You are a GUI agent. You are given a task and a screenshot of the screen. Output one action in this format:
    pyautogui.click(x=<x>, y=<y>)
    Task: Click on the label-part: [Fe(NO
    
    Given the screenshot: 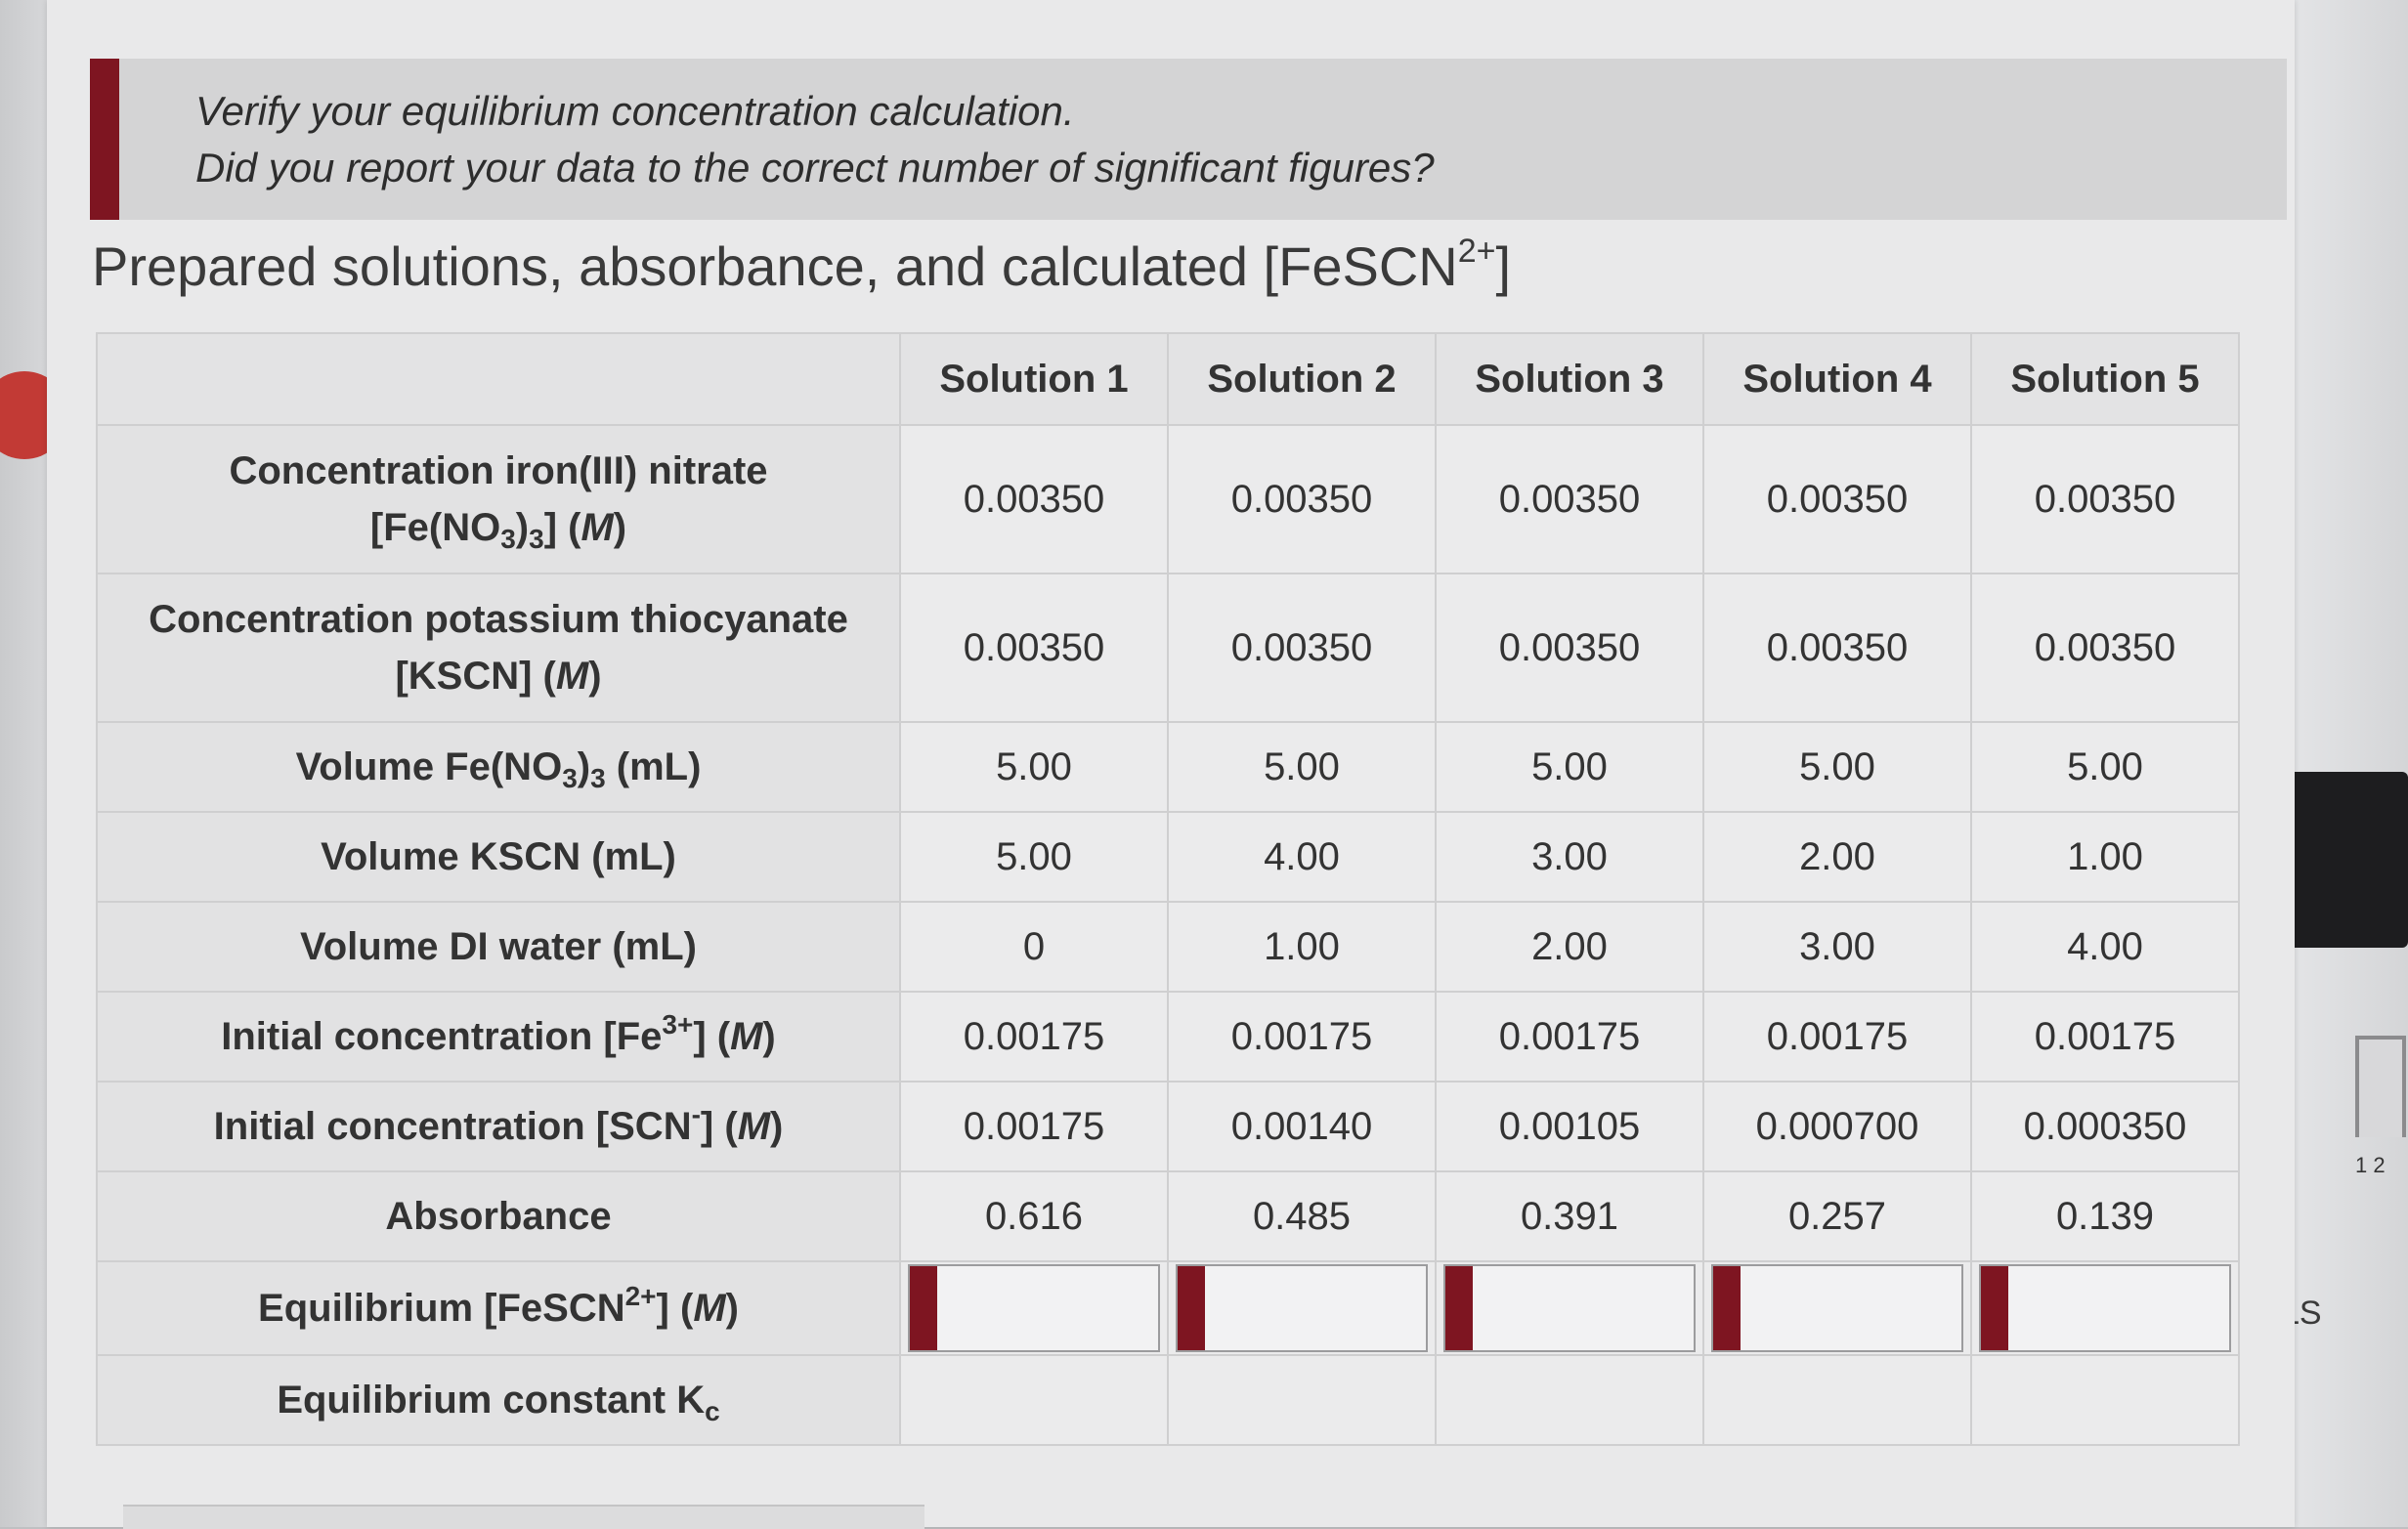 What is the action you would take?
    pyautogui.click(x=435, y=527)
    